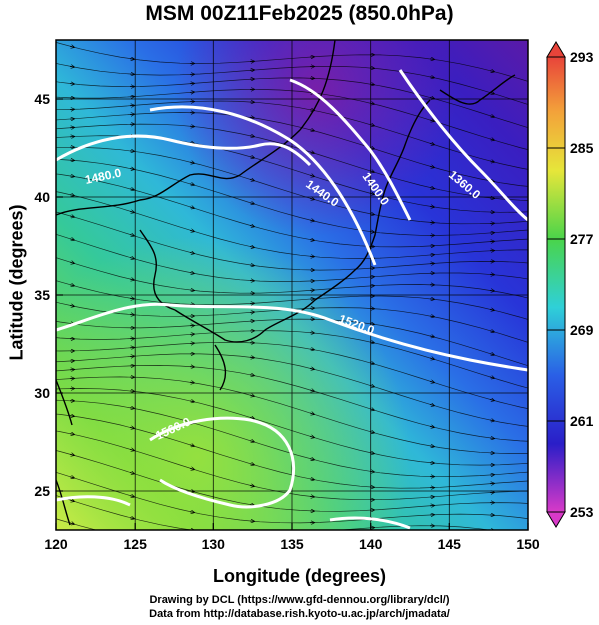  Describe the element at coordinates (42, 491) in the screenshot. I see `y-tick-label: 25` at that location.